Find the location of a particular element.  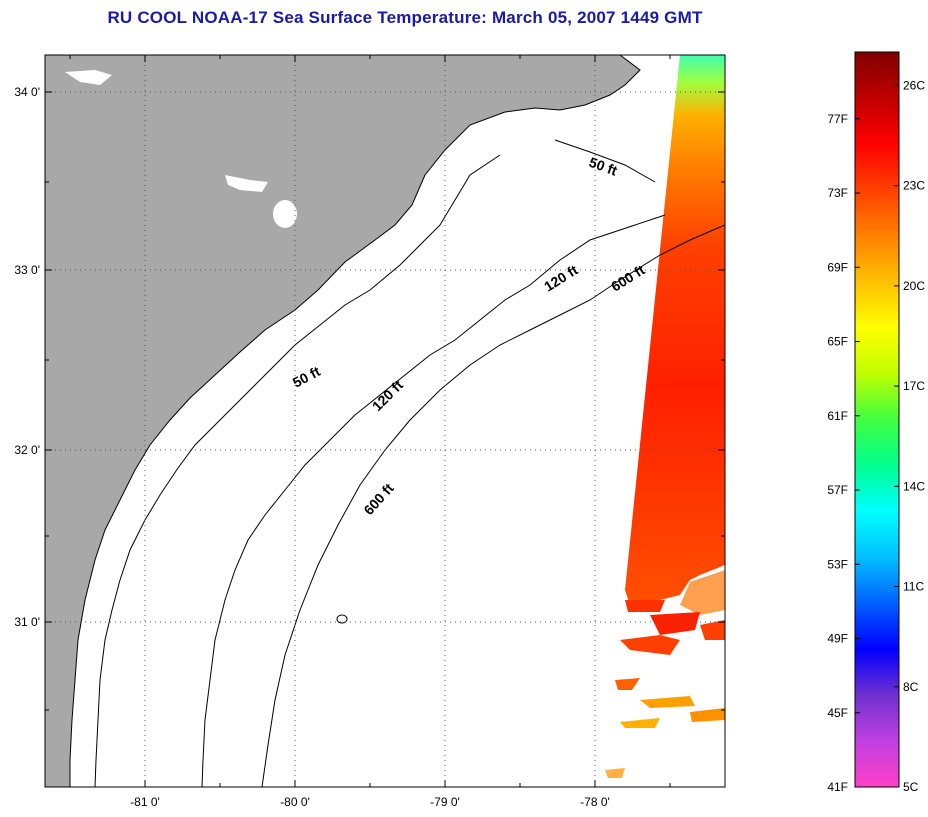

lat-label: 31 0' is located at coordinates (27, 622).